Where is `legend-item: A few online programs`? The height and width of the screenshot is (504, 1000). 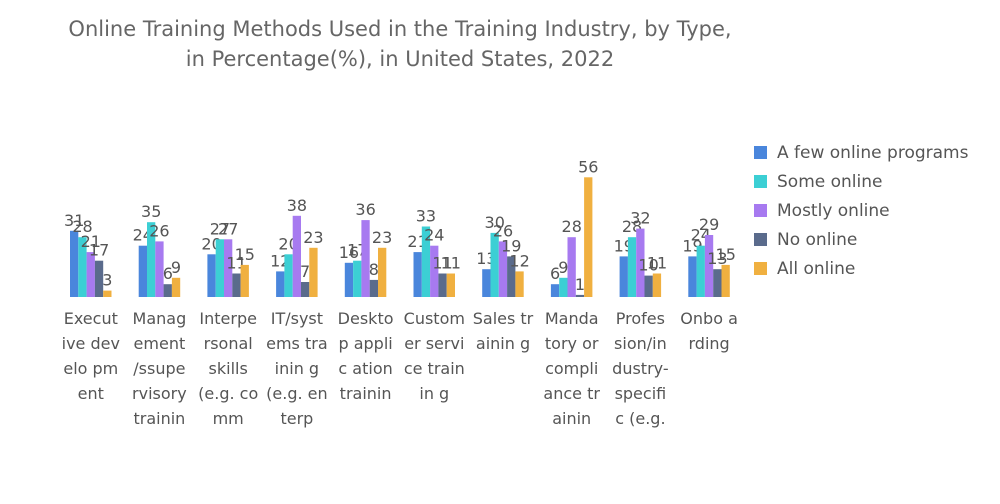
legend-item: A few online programs is located at coordinates (861, 152).